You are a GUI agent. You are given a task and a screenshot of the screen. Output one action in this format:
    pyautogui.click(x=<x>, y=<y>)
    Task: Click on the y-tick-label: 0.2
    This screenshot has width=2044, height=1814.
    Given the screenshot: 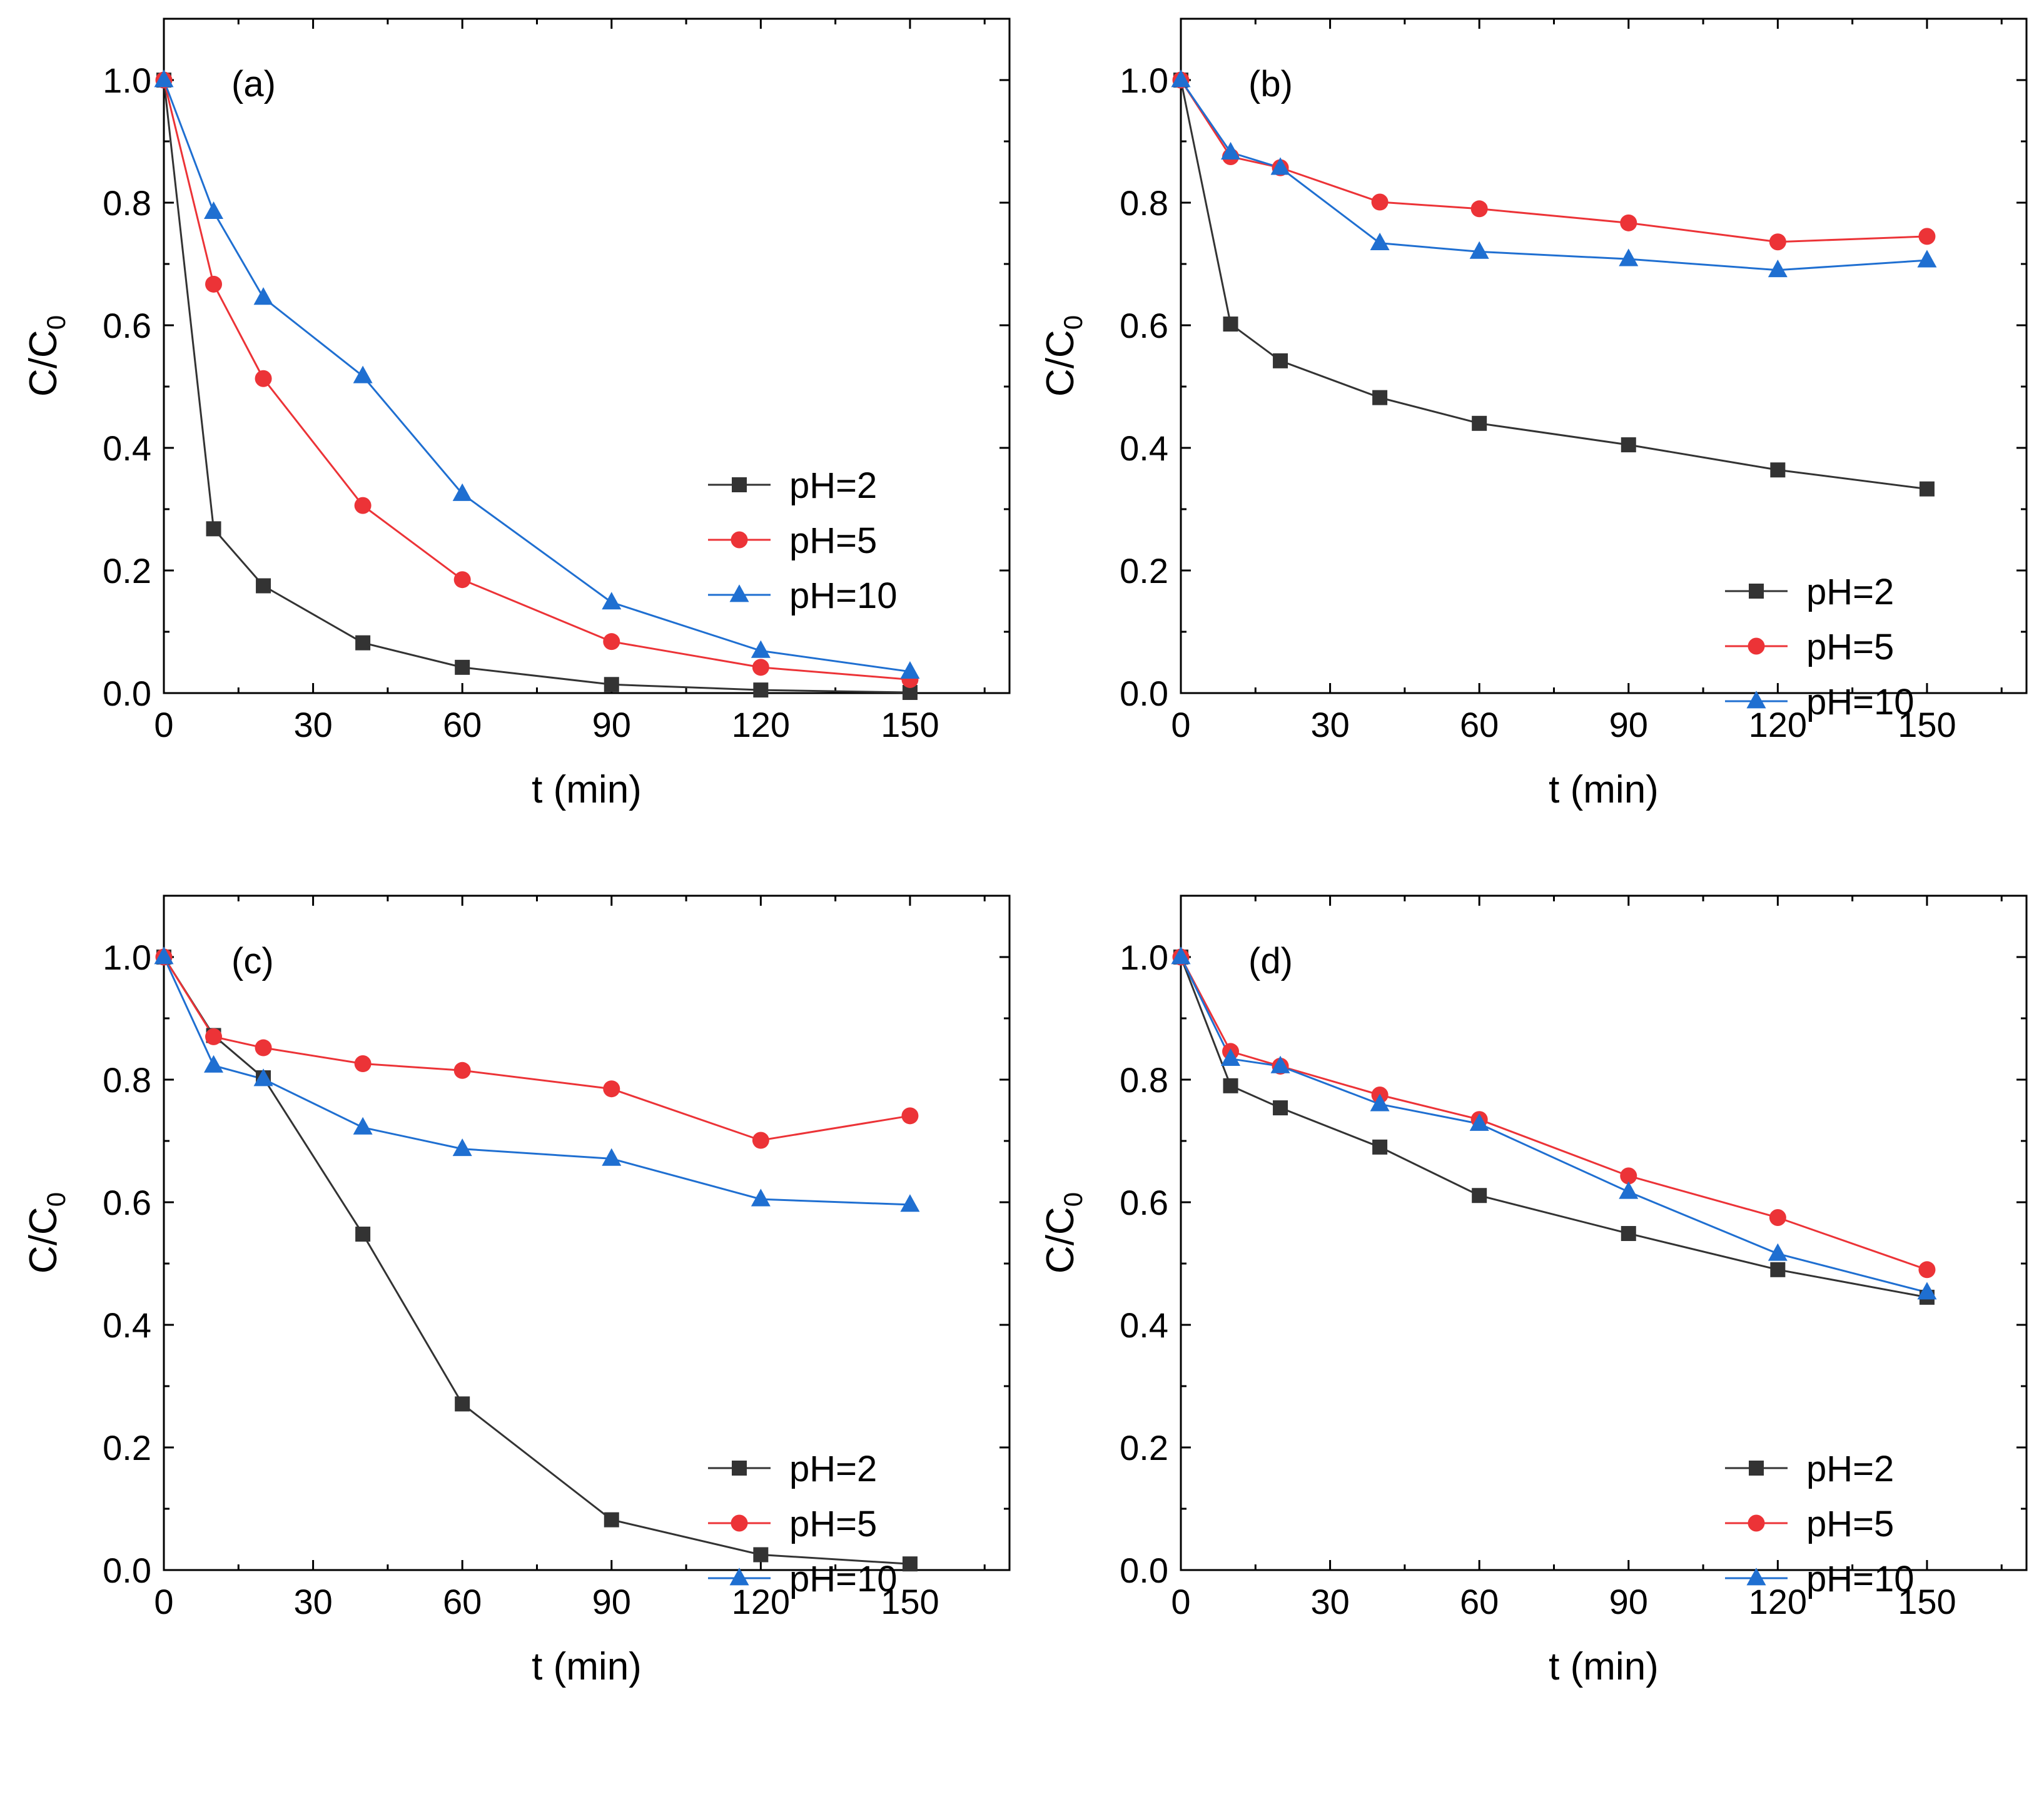 What is the action you would take?
    pyautogui.click(x=127, y=1447)
    